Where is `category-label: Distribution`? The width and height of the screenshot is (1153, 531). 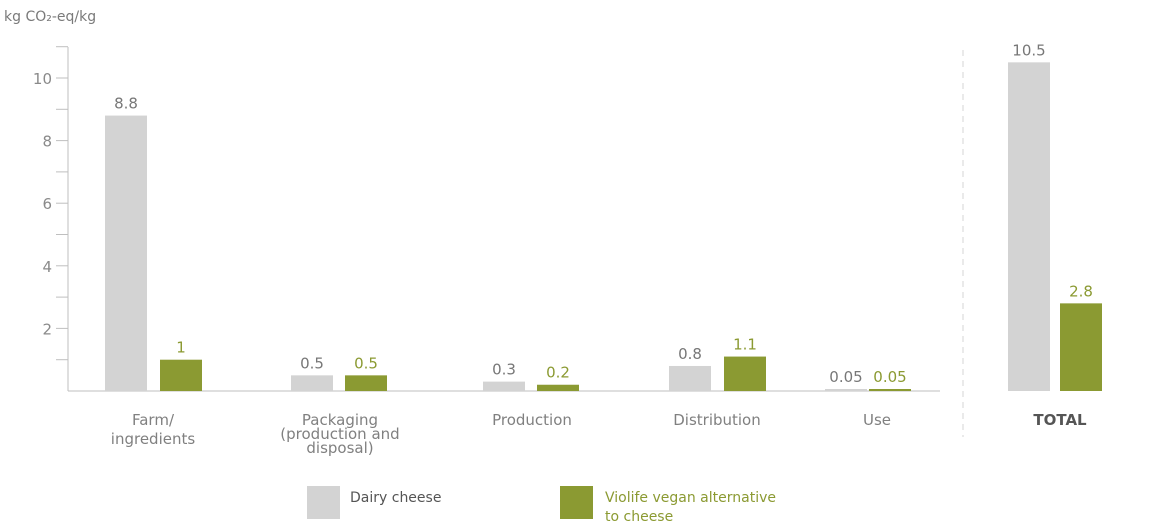 category-label: Distribution is located at coordinates (717, 420).